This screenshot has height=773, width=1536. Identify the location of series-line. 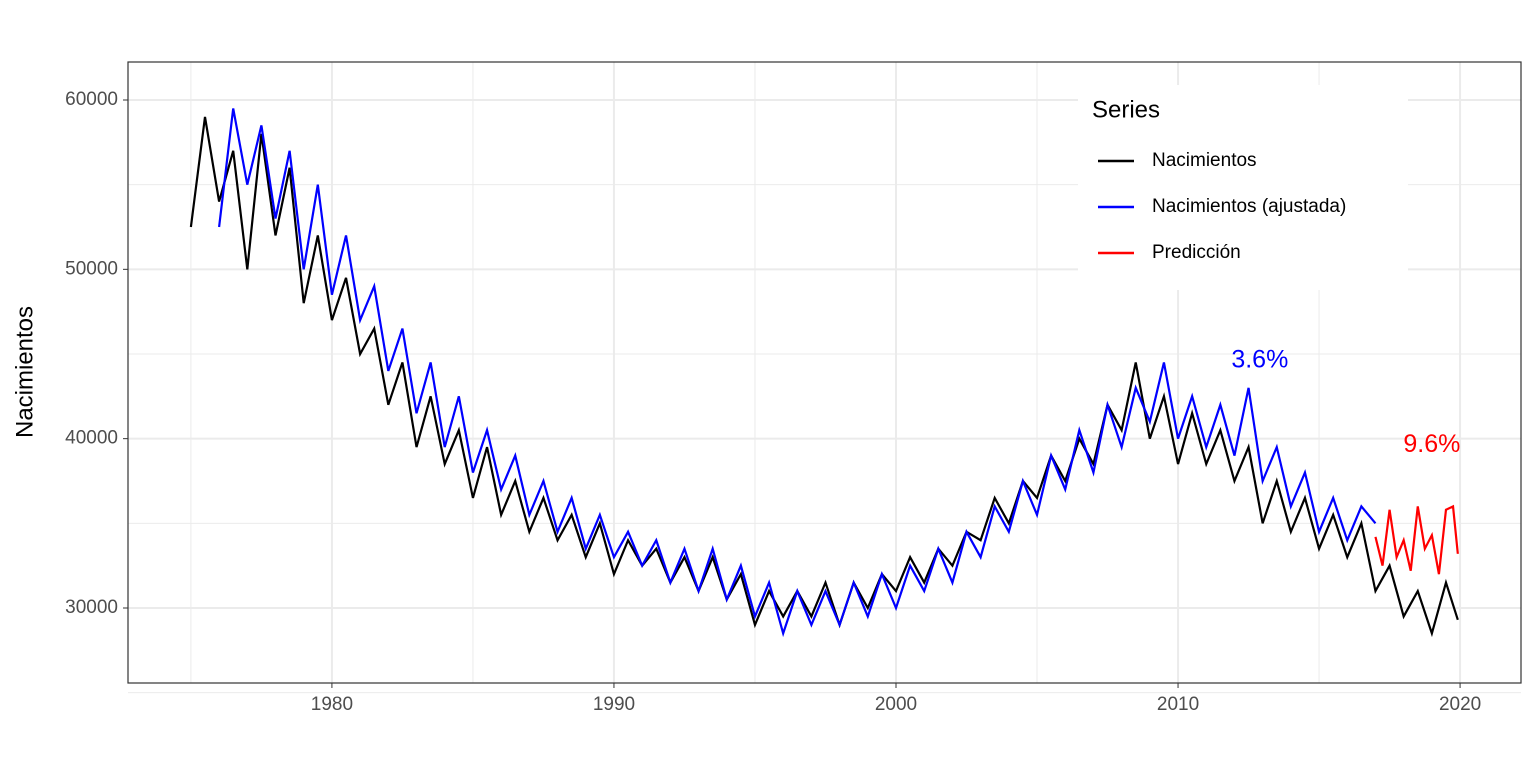
(1416, 539).